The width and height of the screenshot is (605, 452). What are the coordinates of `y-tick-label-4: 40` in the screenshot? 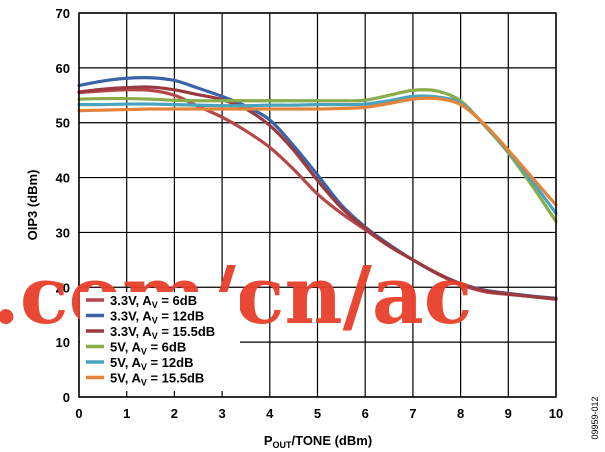 It's located at (63, 178).